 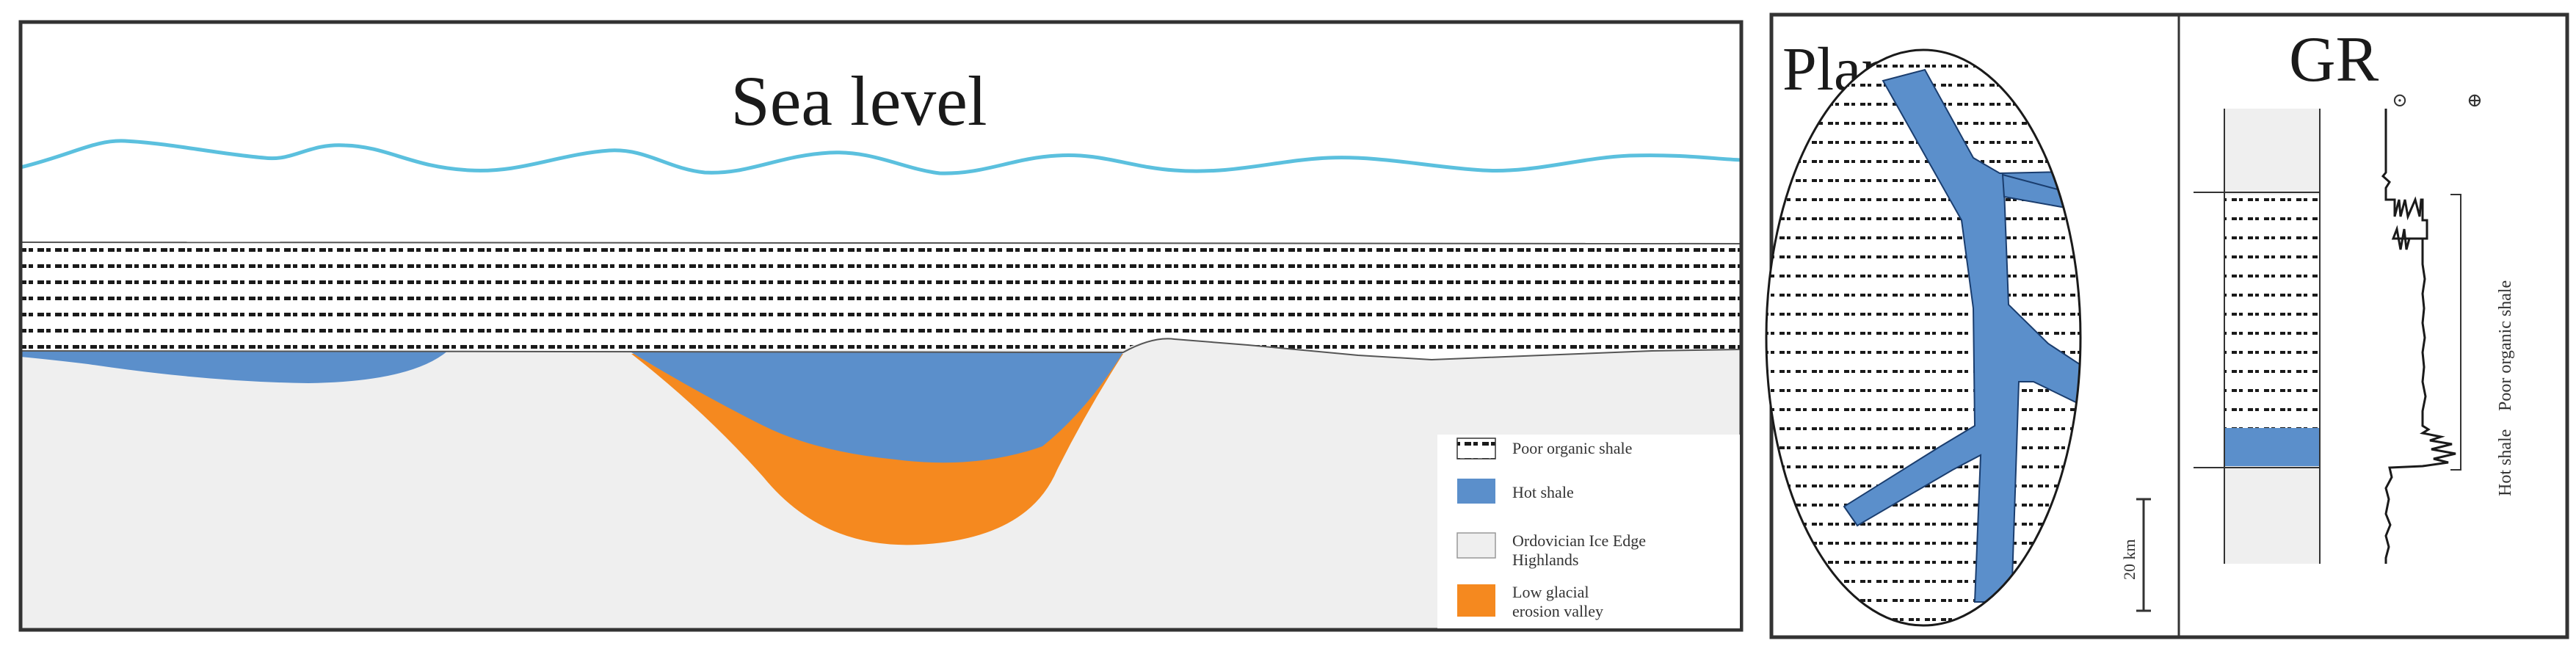 I want to click on legend-label-valley-2: erosion valley, so click(x=1557, y=611).